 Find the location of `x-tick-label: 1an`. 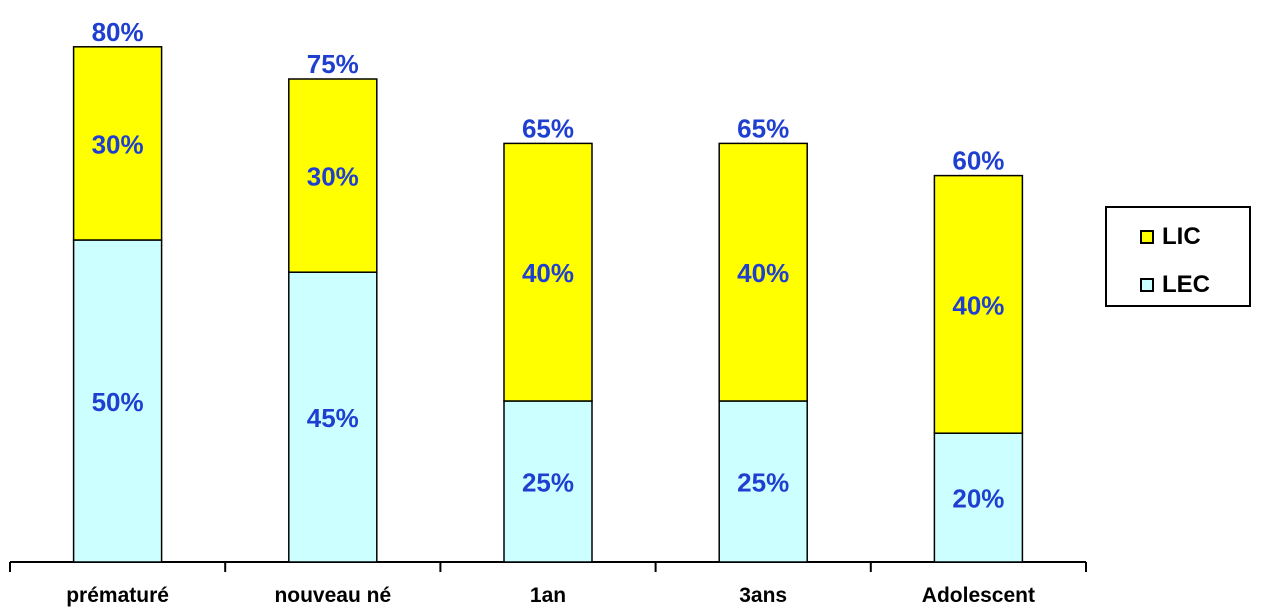

x-tick-label: 1an is located at coordinates (548, 595).